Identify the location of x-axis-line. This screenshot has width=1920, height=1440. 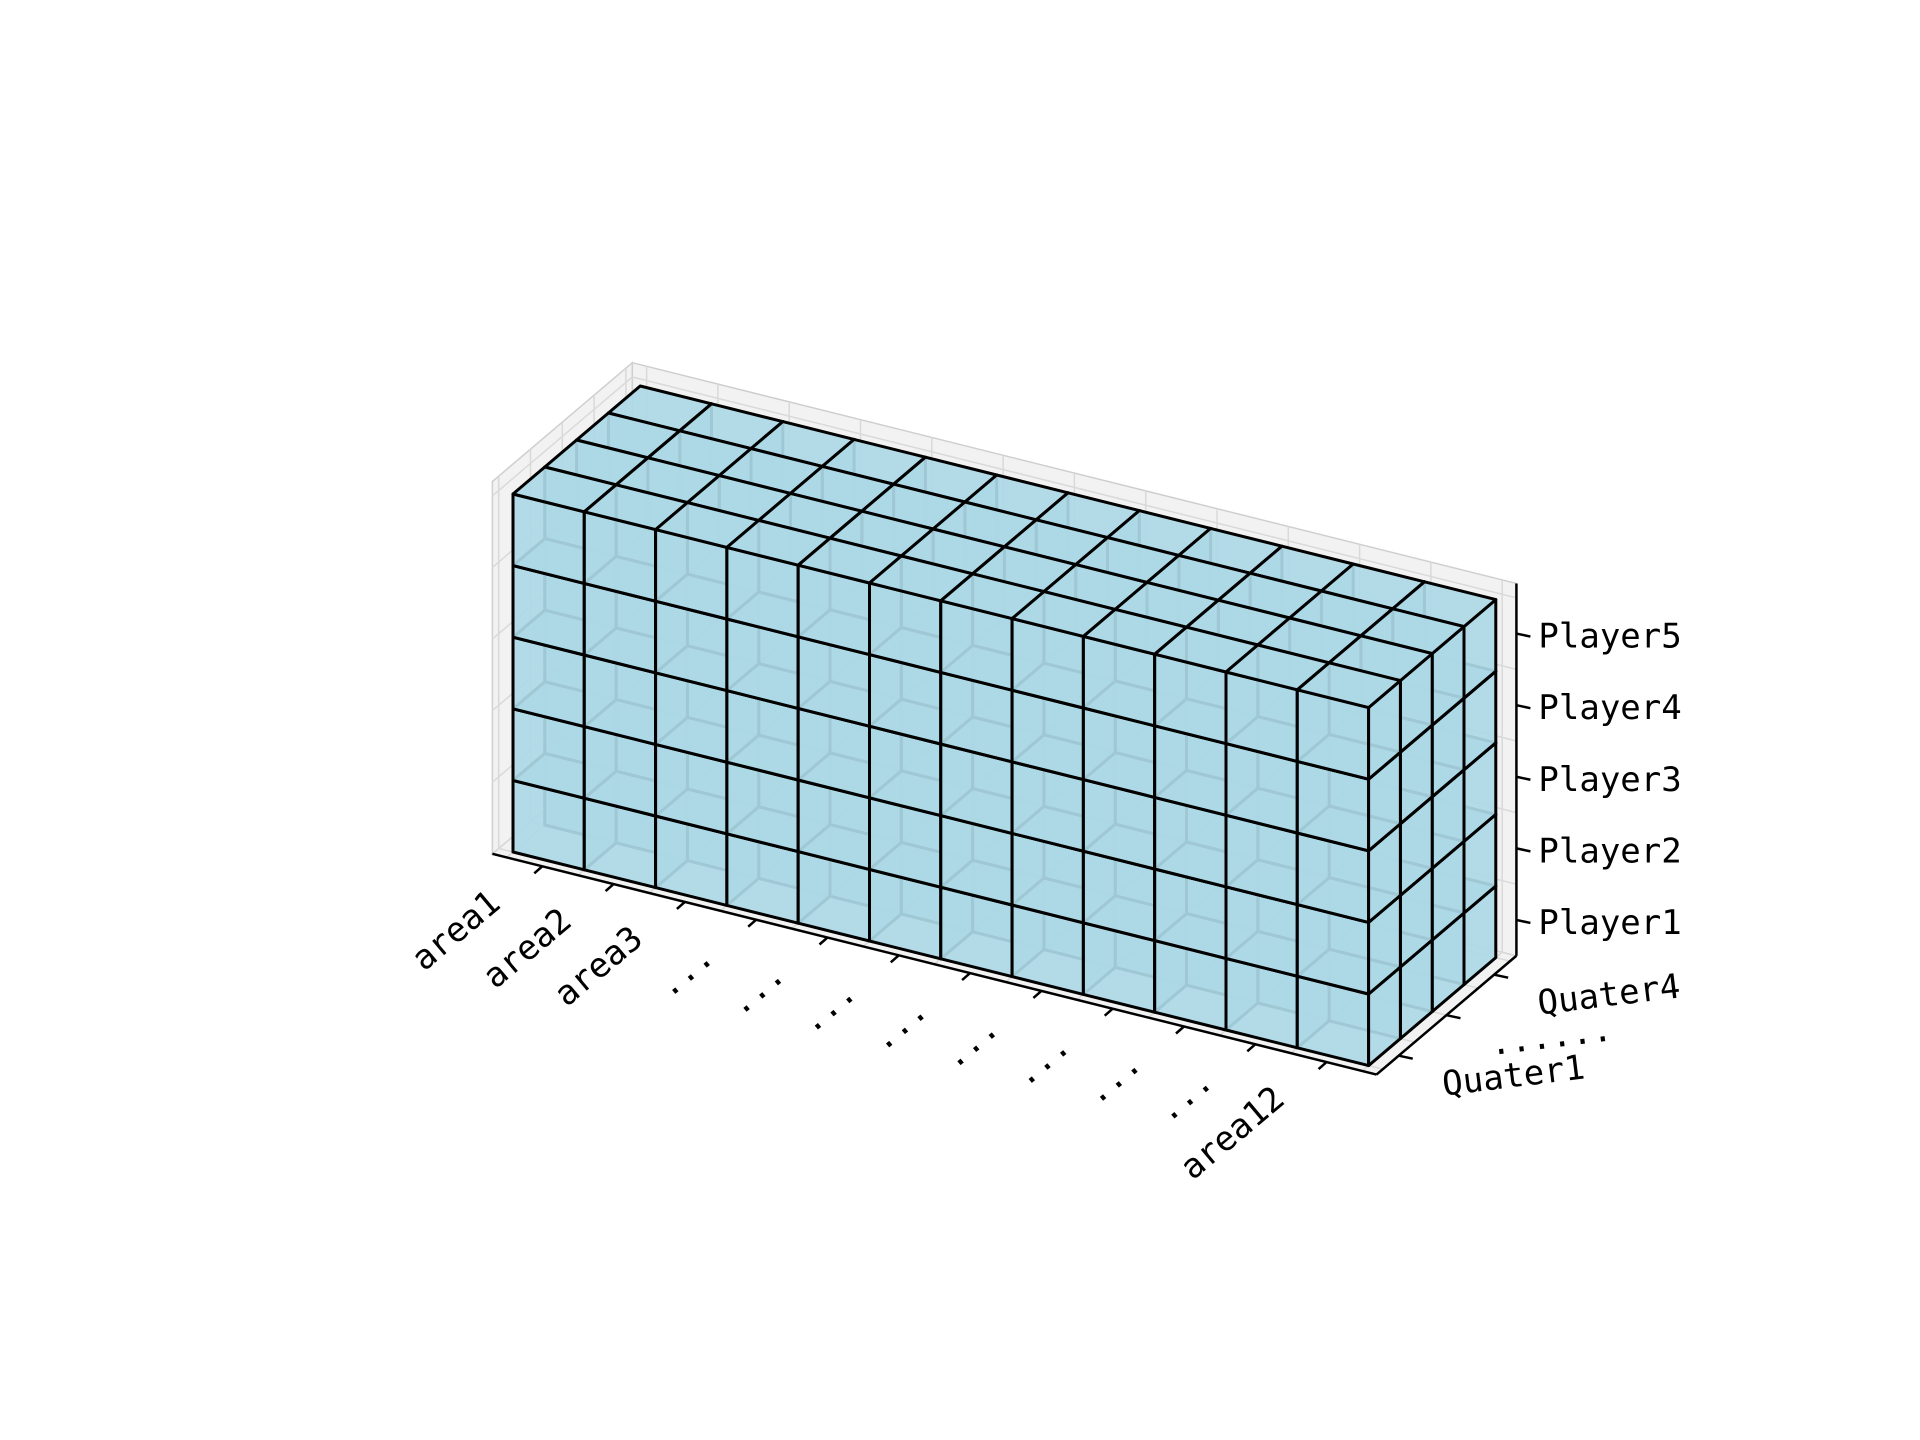
(934, 964).